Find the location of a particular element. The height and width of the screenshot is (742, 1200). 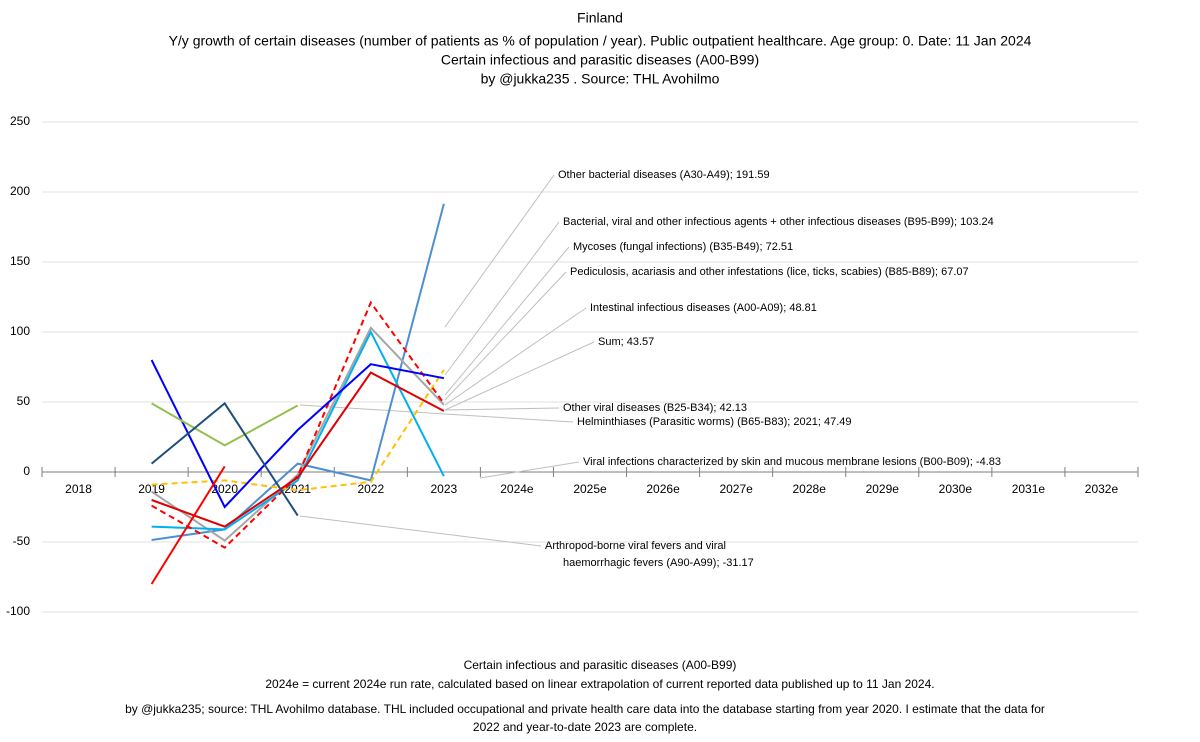

y-tick-label: 150 is located at coordinates (20, 261).